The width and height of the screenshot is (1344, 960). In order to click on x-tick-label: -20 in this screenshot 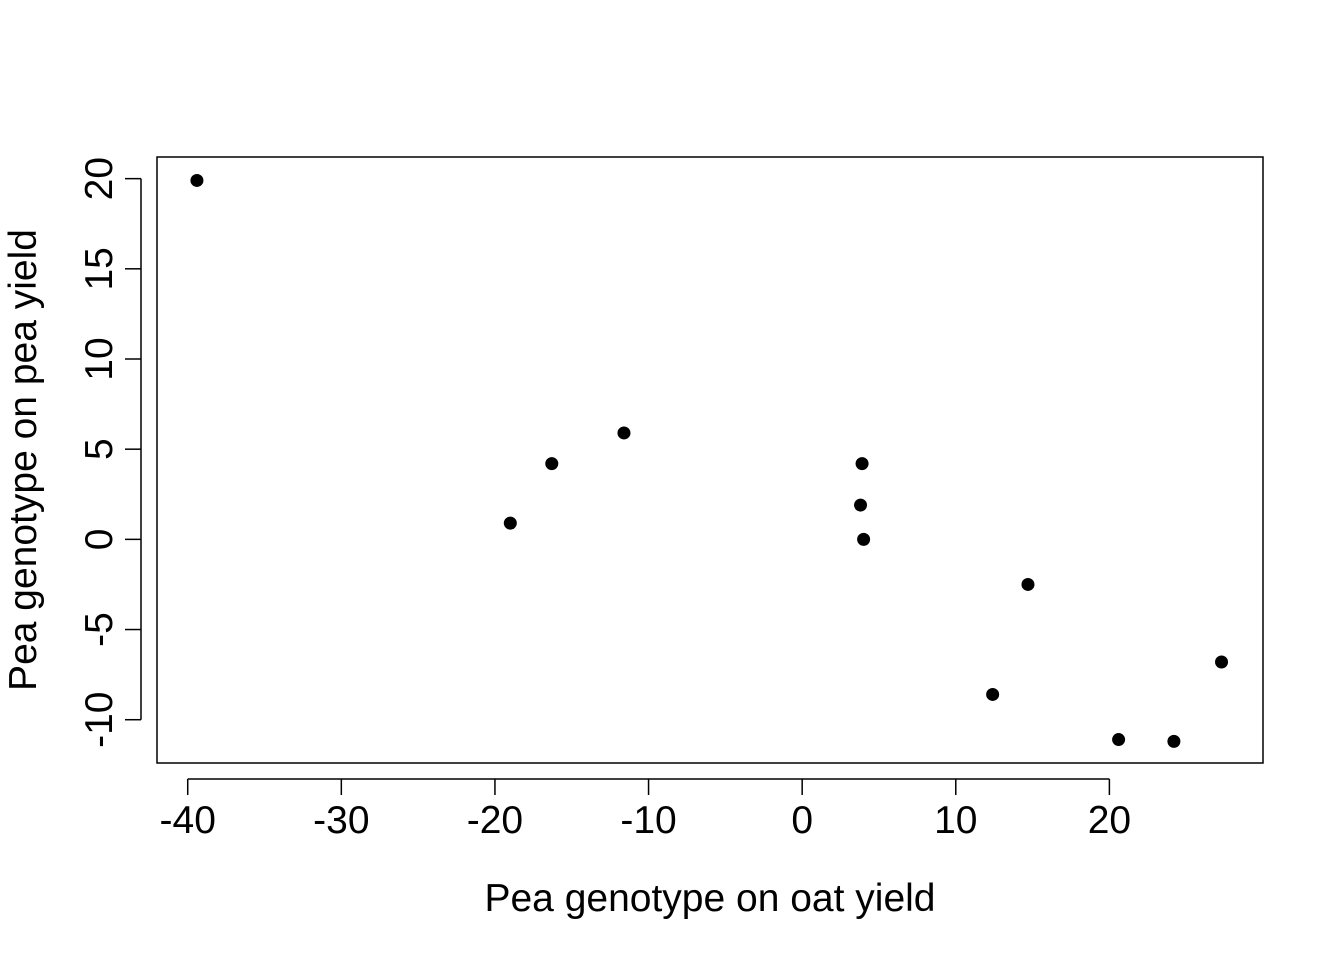, I will do `click(495, 820)`.